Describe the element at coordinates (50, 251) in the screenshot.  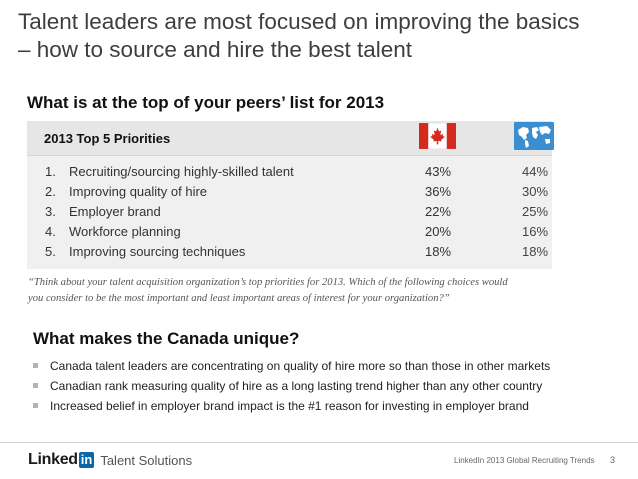
I see `row-number: 5.` at that location.